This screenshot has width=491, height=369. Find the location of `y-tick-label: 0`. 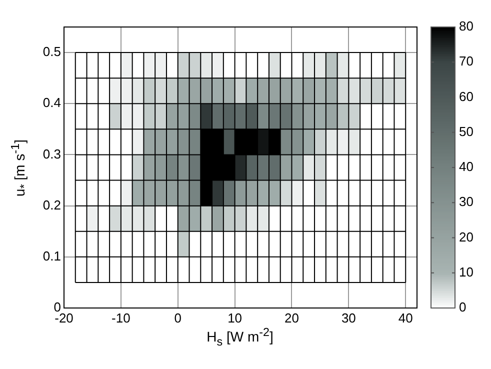

y-tick-label: 0 is located at coordinates (57, 307).